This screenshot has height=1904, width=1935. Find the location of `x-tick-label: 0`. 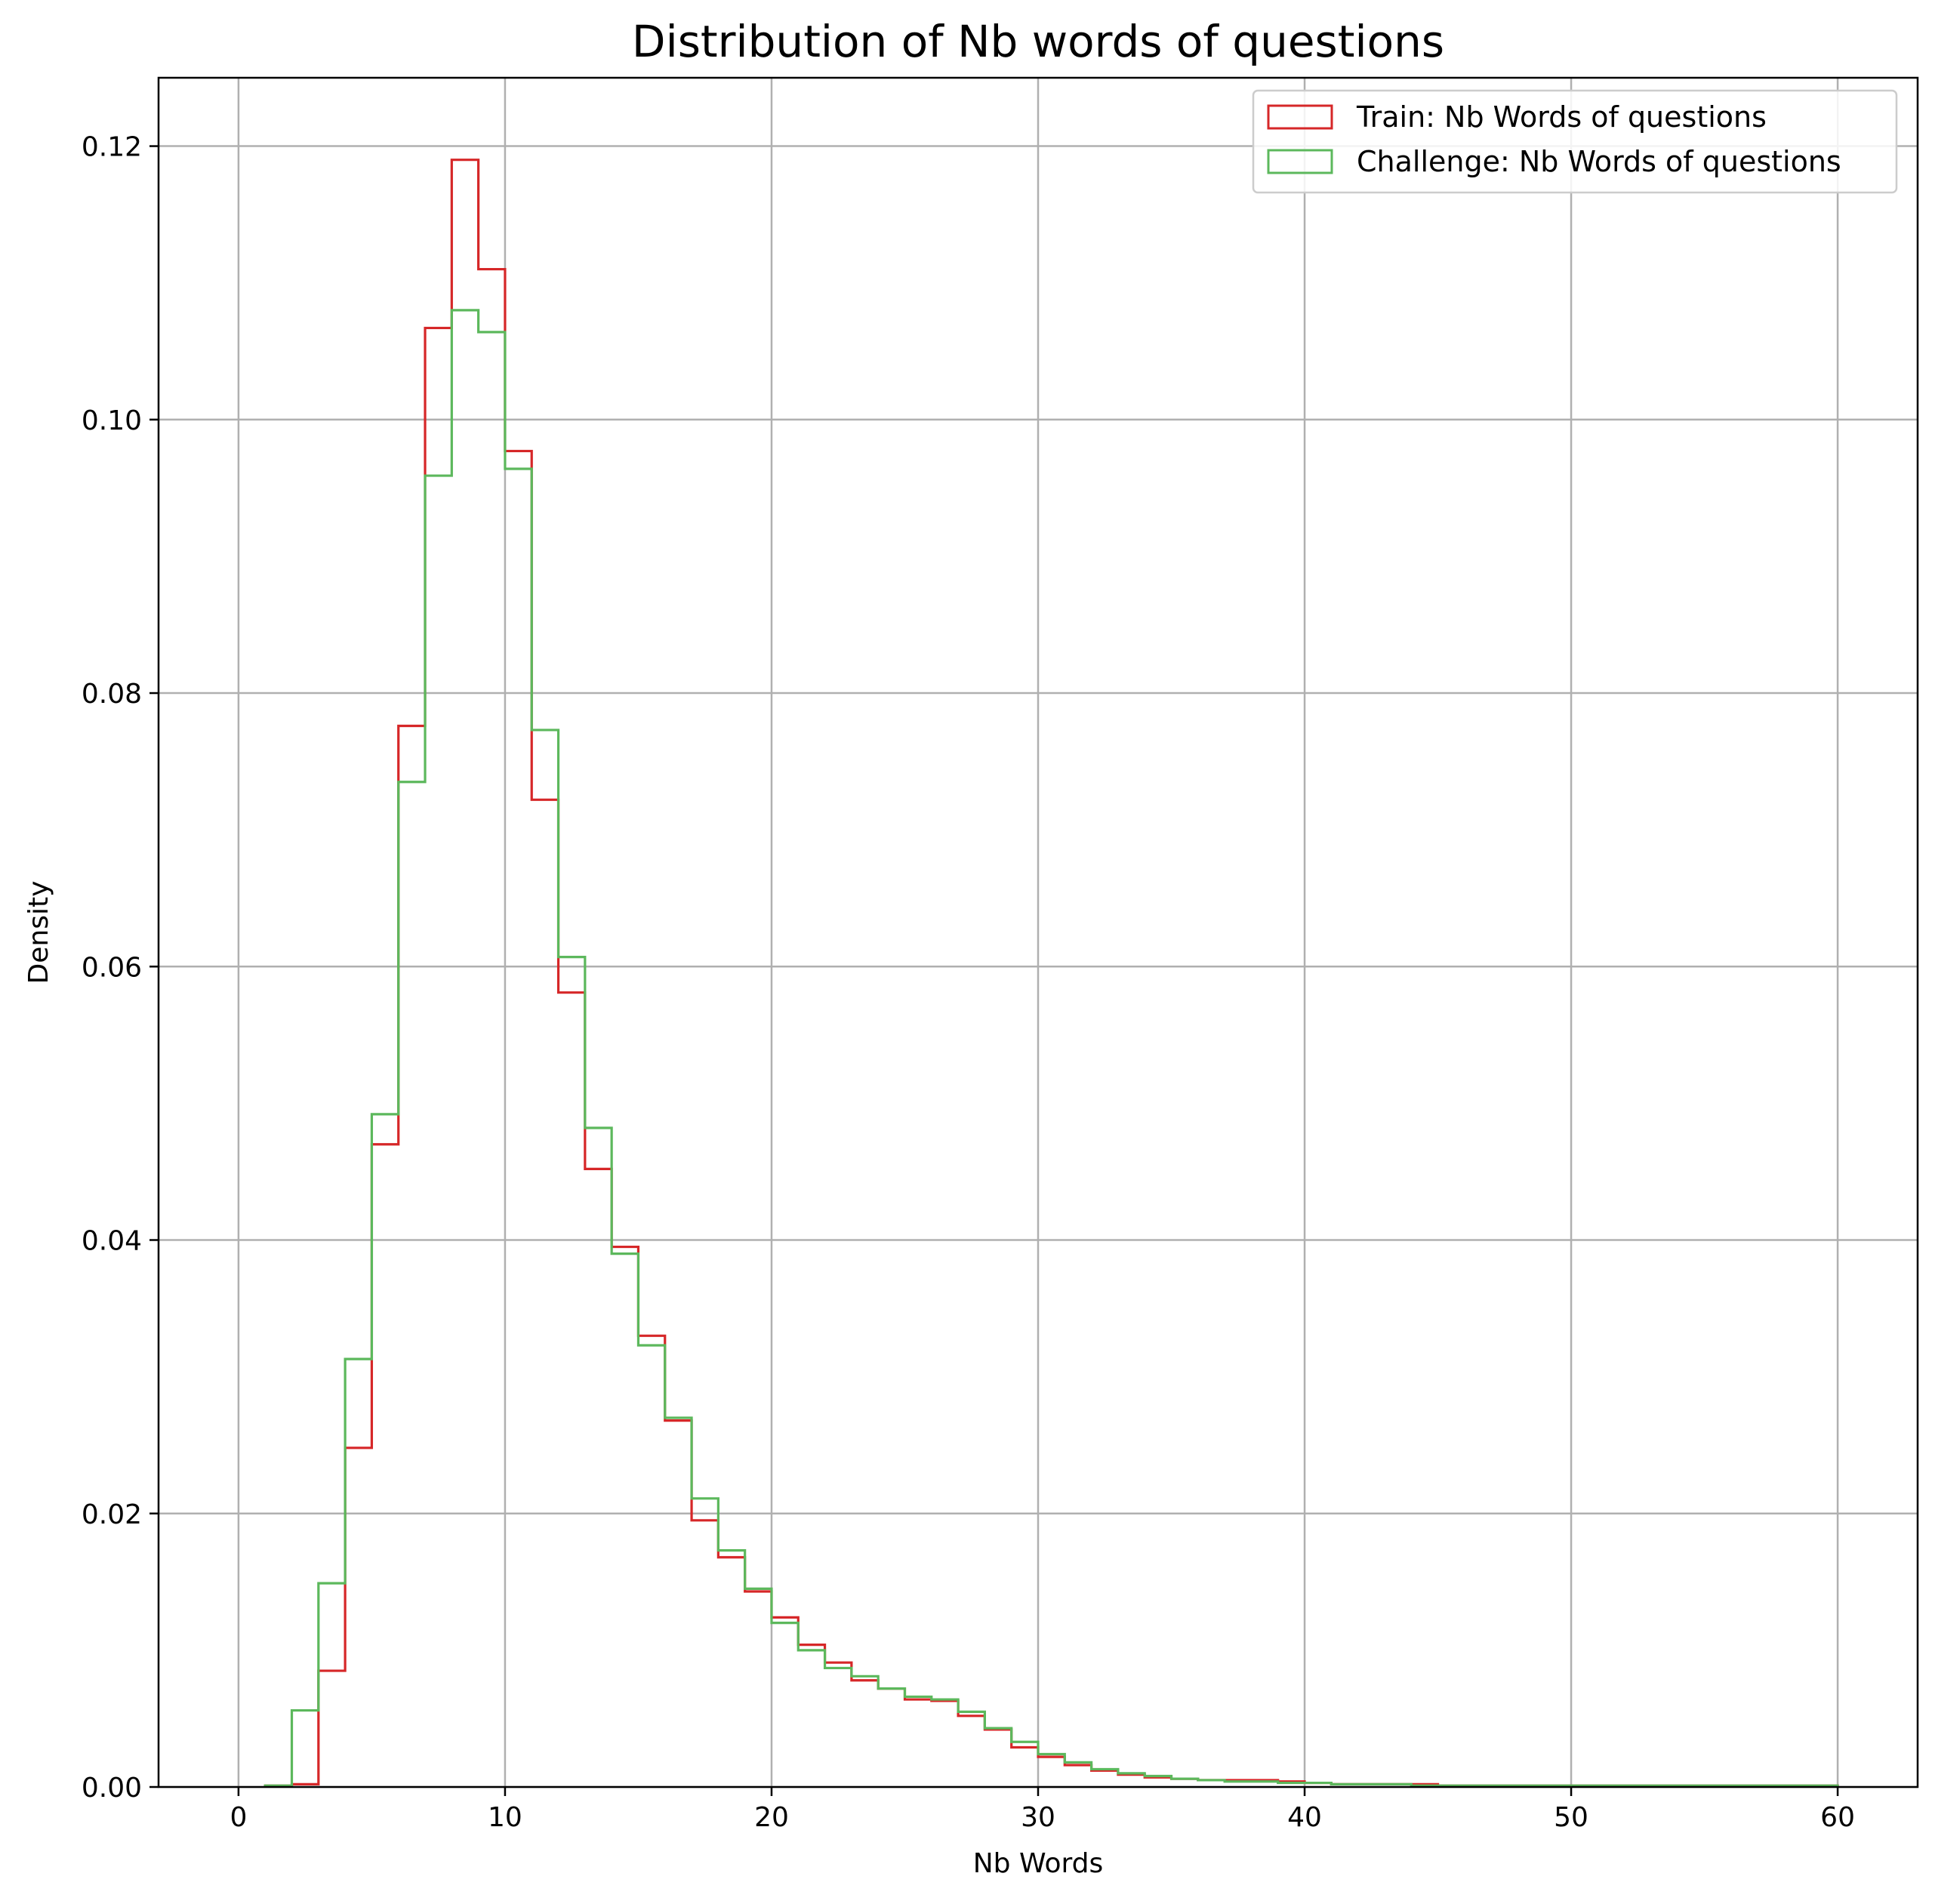

x-tick-label: 0 is located at coordinates (238, 1817).